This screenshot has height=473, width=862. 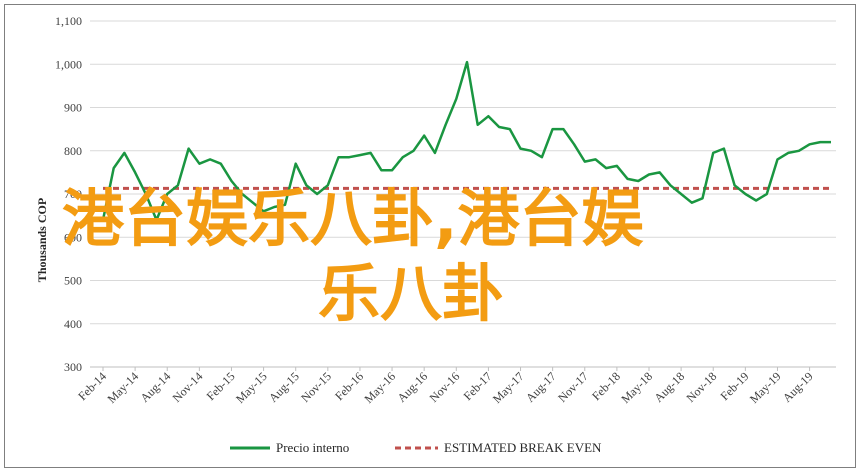 I want to click on x-tick-label: May-15, so click(x=251, y=387).